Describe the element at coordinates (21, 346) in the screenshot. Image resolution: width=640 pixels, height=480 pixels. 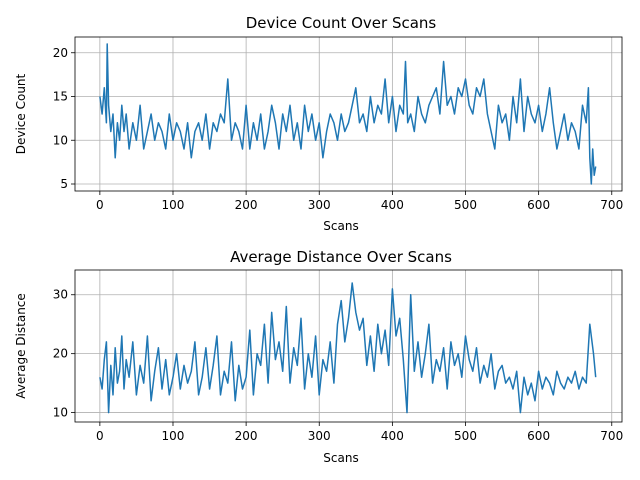
I see `y-axis-label: Average Distance` at that location.